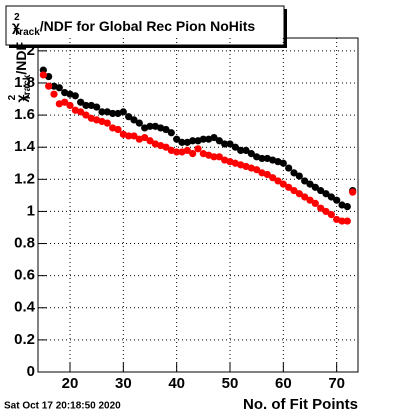 This screenshot has width=400, height=414. I want to click on chart-title: χ2 Track/NDF for Global Rec Pion NoHits, so click(133, 25).